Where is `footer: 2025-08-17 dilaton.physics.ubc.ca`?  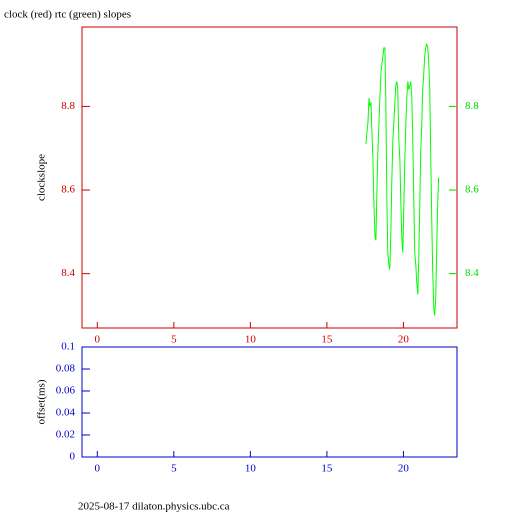
footer: 2025-08-17 dilaton.physics.ubc.ca is located at coordinates (154, 506).